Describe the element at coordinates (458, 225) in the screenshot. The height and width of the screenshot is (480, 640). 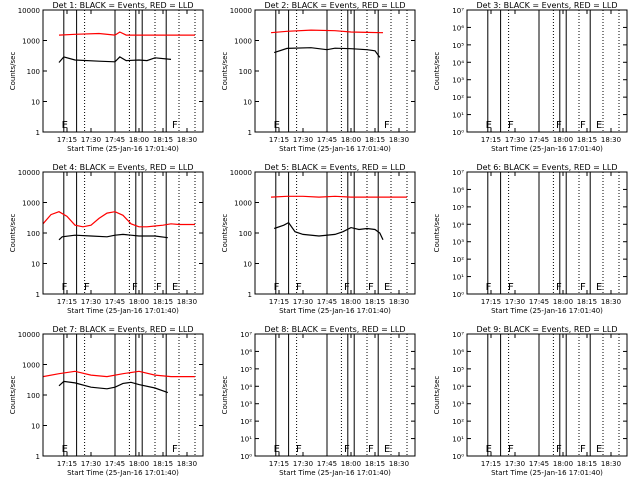
I see `y-tick-label: 10⁴` at that location.